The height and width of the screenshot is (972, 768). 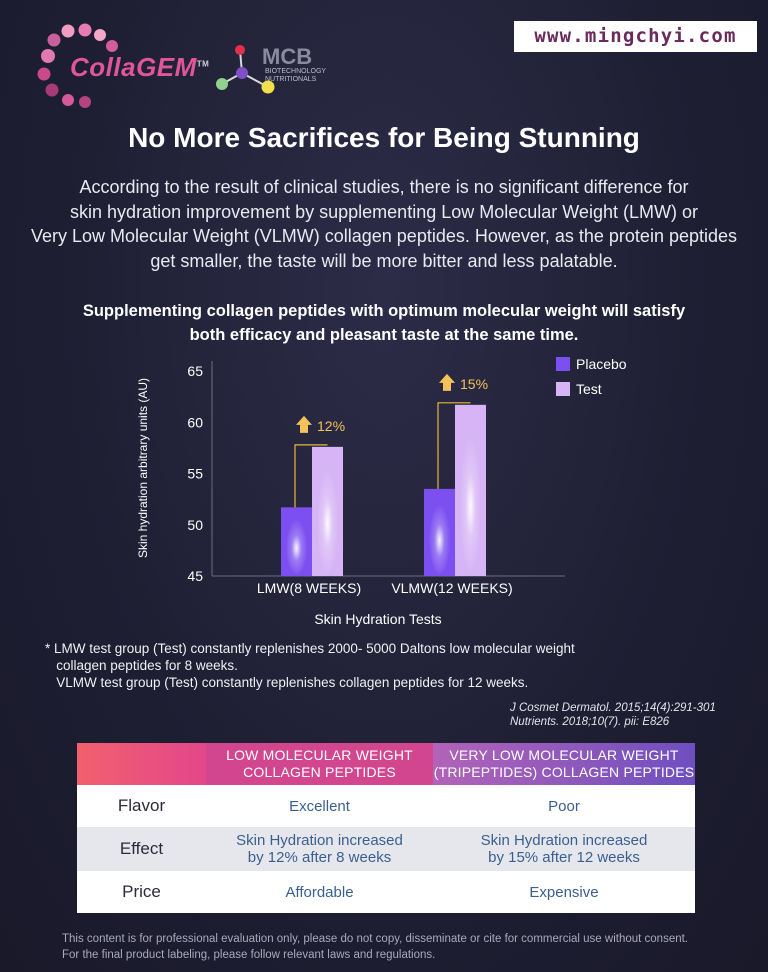 I want to click on table-header-lmw: LOW MOLECULAR WEIGHT COLLAGEN PEPTIDES, so click(x=319, y=764).